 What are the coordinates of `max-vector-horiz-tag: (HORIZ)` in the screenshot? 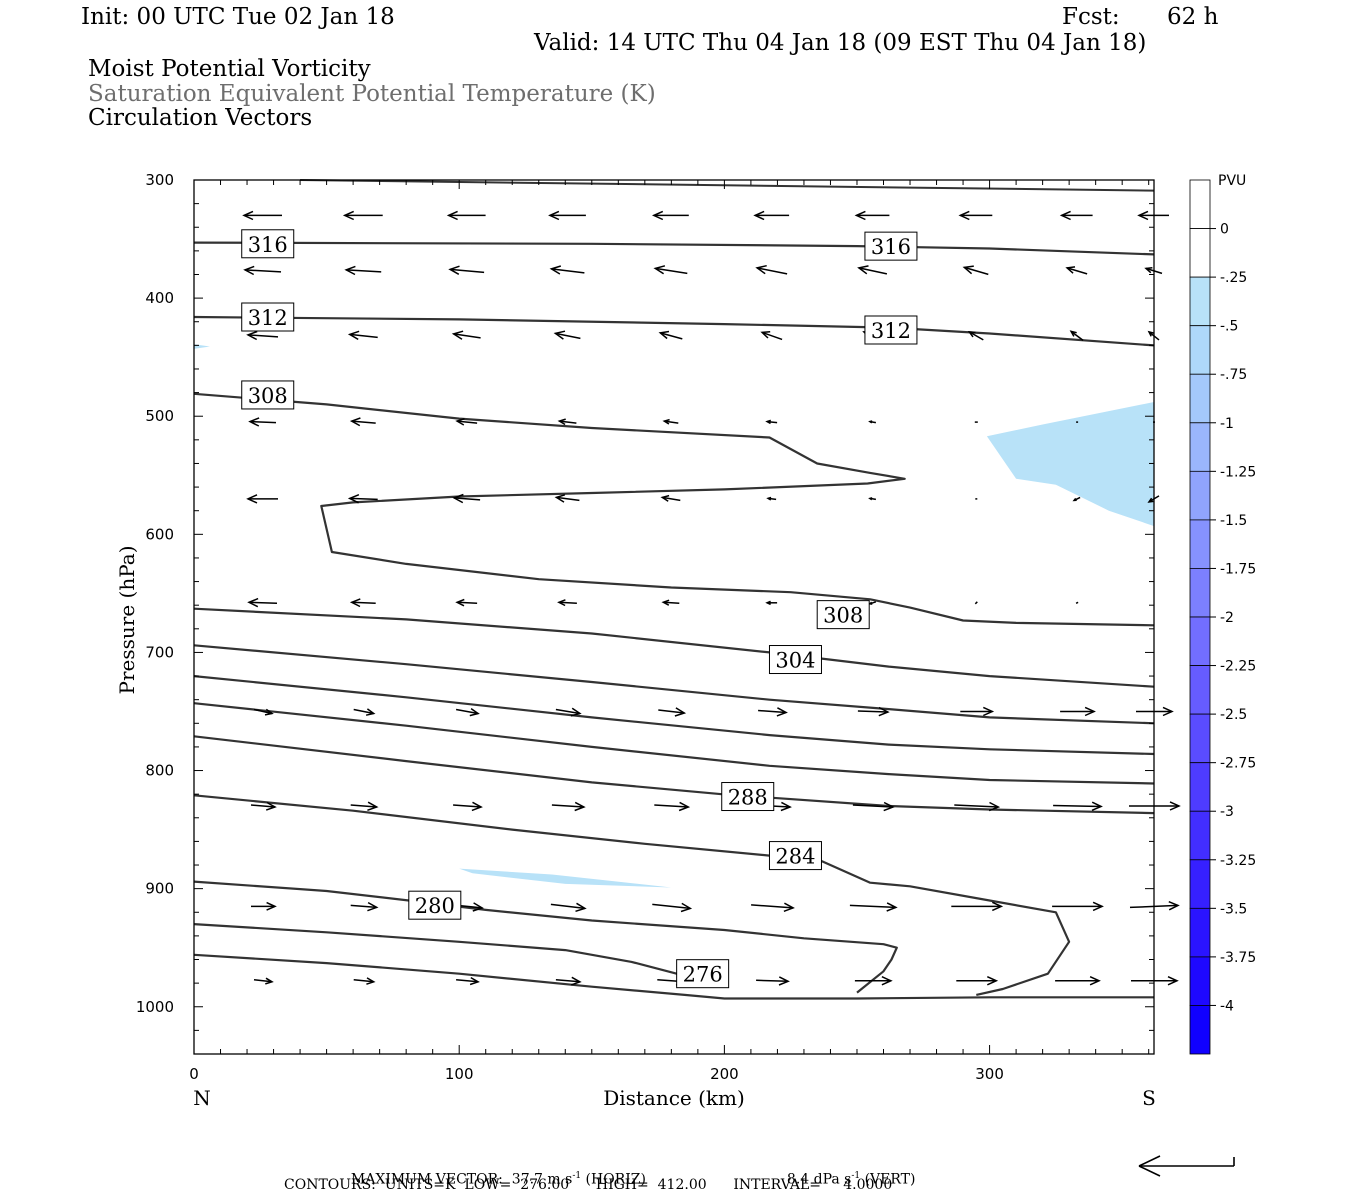 It's located at (613, 1179).